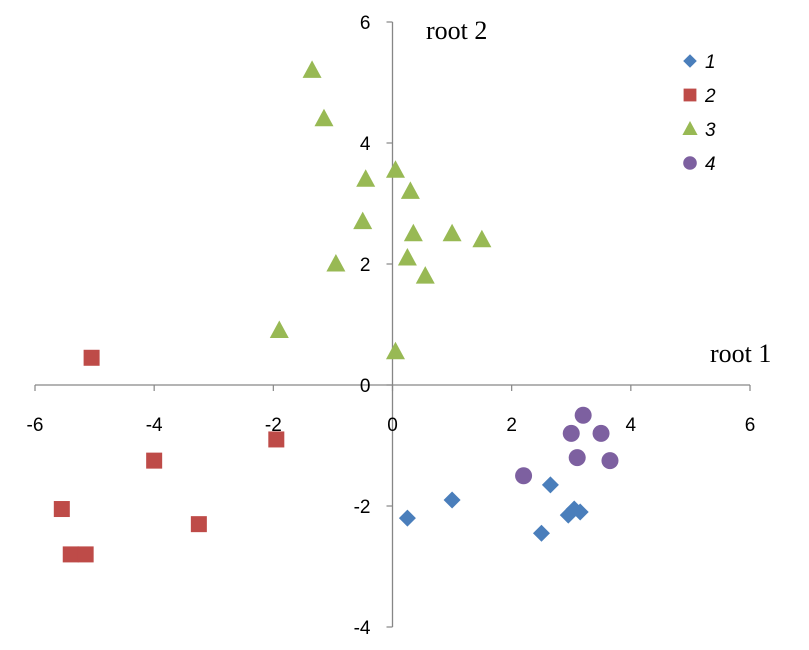 This screenshot has width=809, height=650. I want to click on y-tick-label: 6, so click(365, 23).